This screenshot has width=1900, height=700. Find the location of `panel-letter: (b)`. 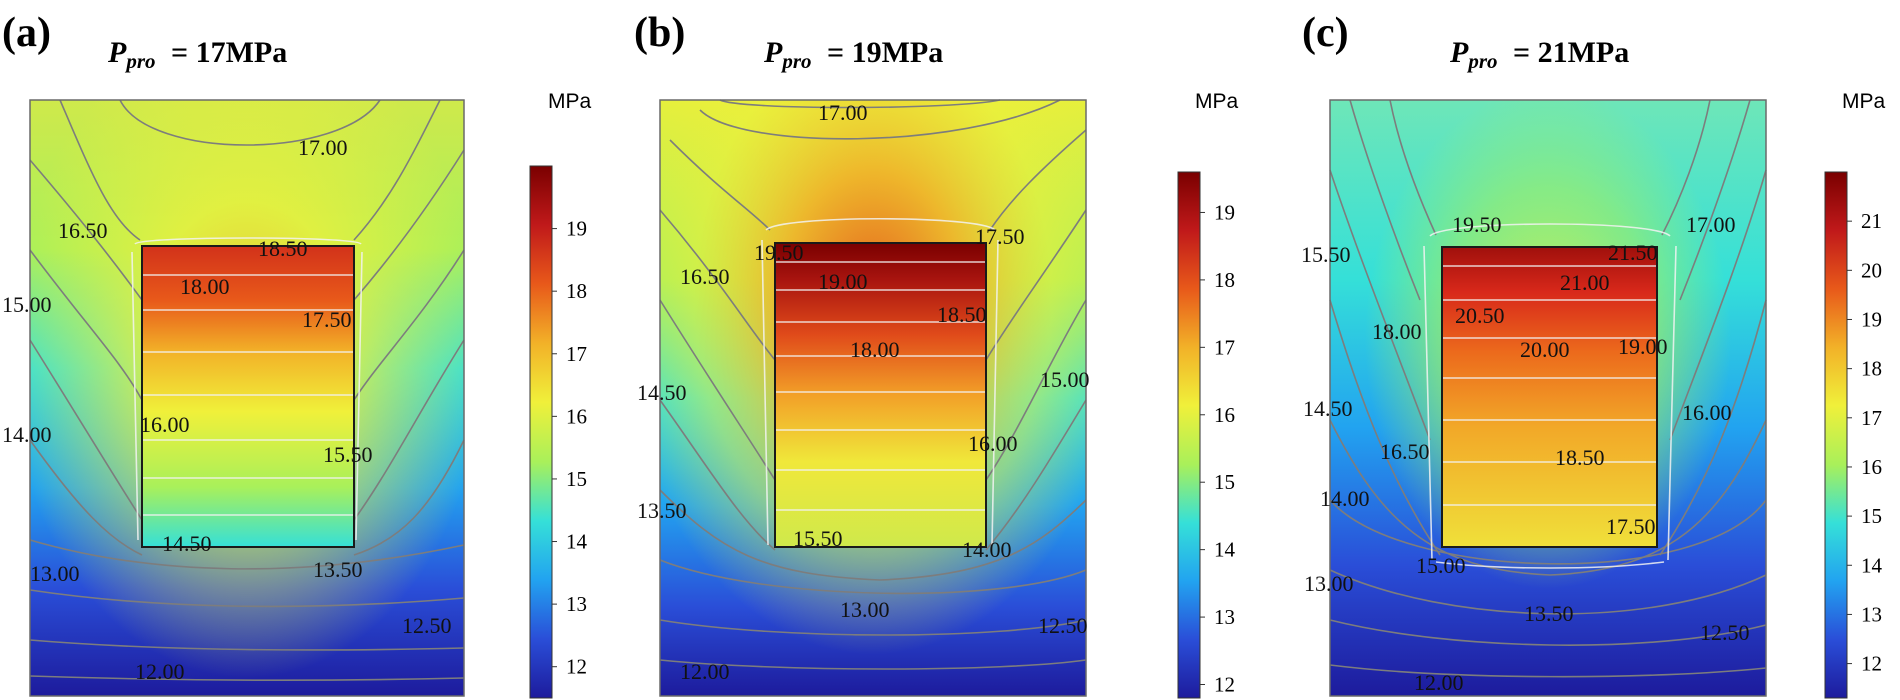

panel-letter: (b) is located at coordinates (659, 33).